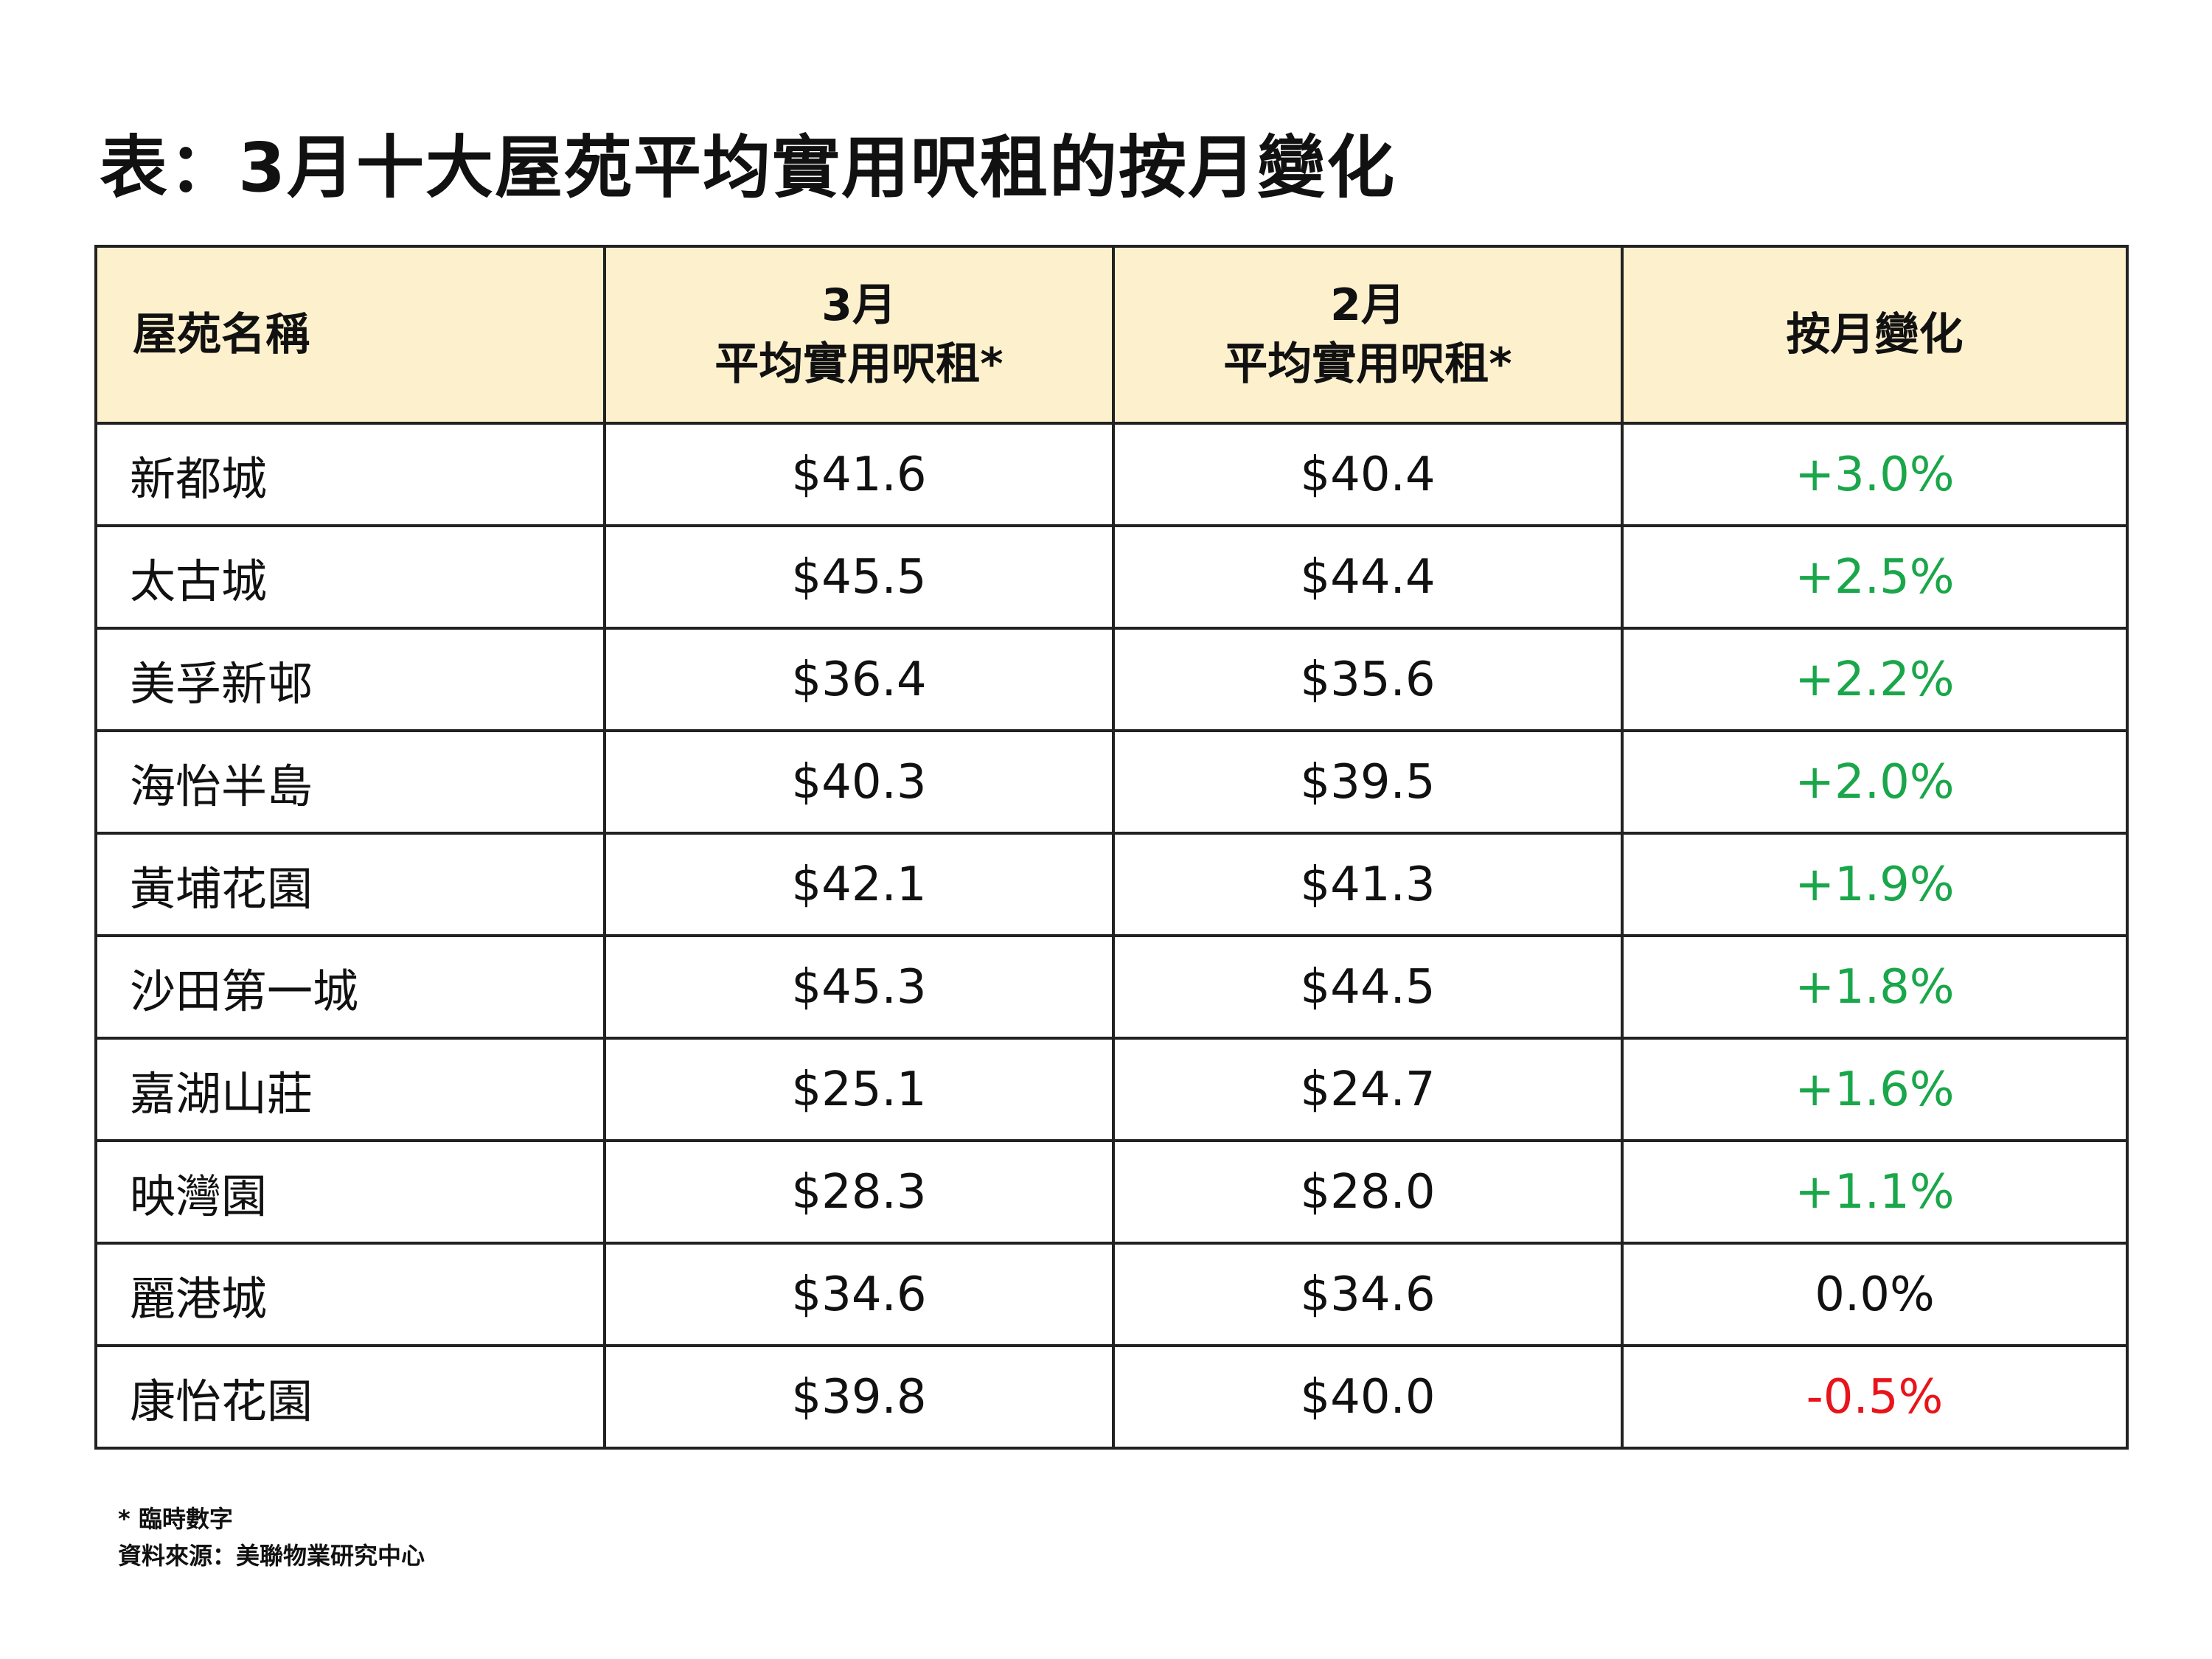  I want to click on monthly-change-cell: +1.1%, so click(1875, 1192).